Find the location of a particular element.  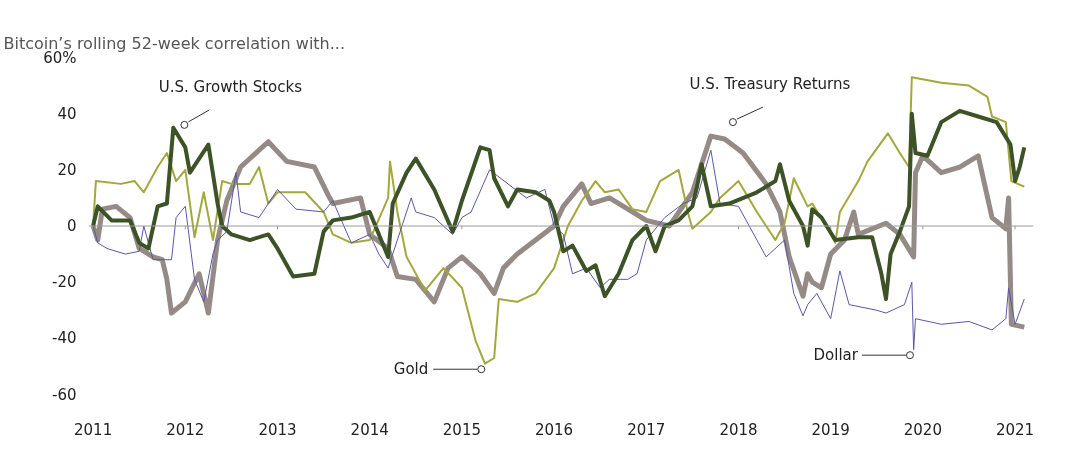

x-tick-label: 2017 is located at coordinates (646, 429).